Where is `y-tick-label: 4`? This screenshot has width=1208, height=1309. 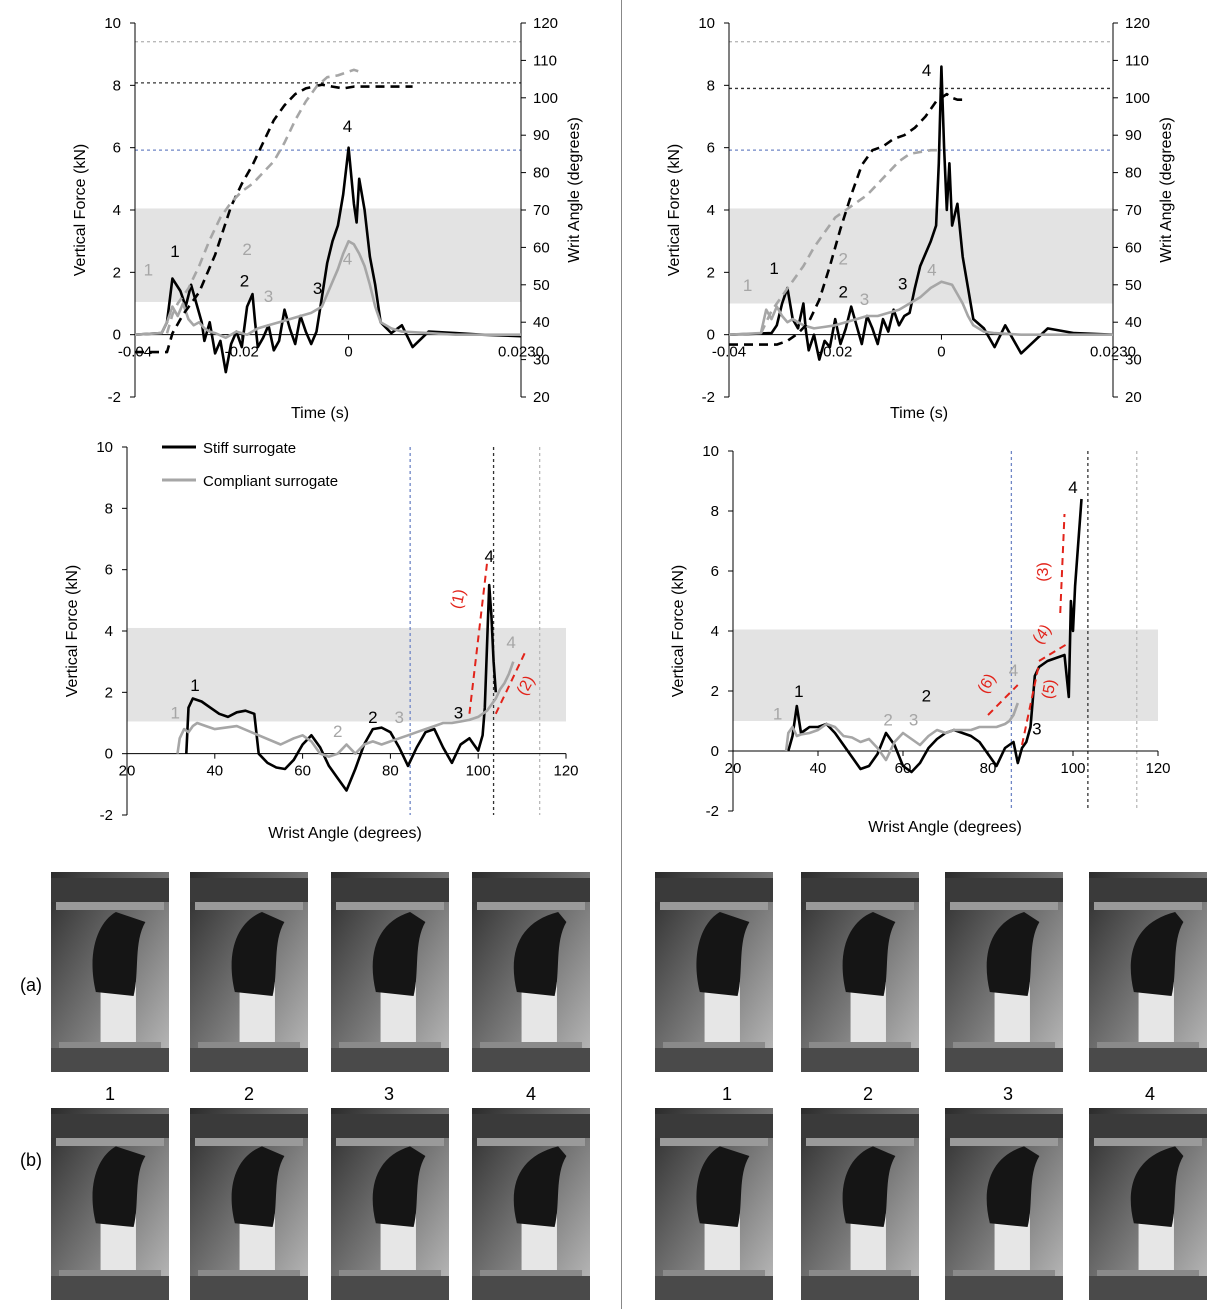 y-tick-label: 4 is located at coordinates (117, 210).